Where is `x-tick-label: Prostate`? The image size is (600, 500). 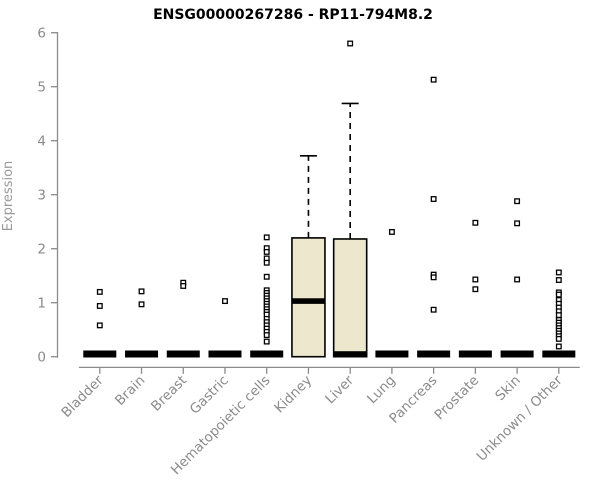 x-tick-label: Prostate is located at coordinates (457, 398).